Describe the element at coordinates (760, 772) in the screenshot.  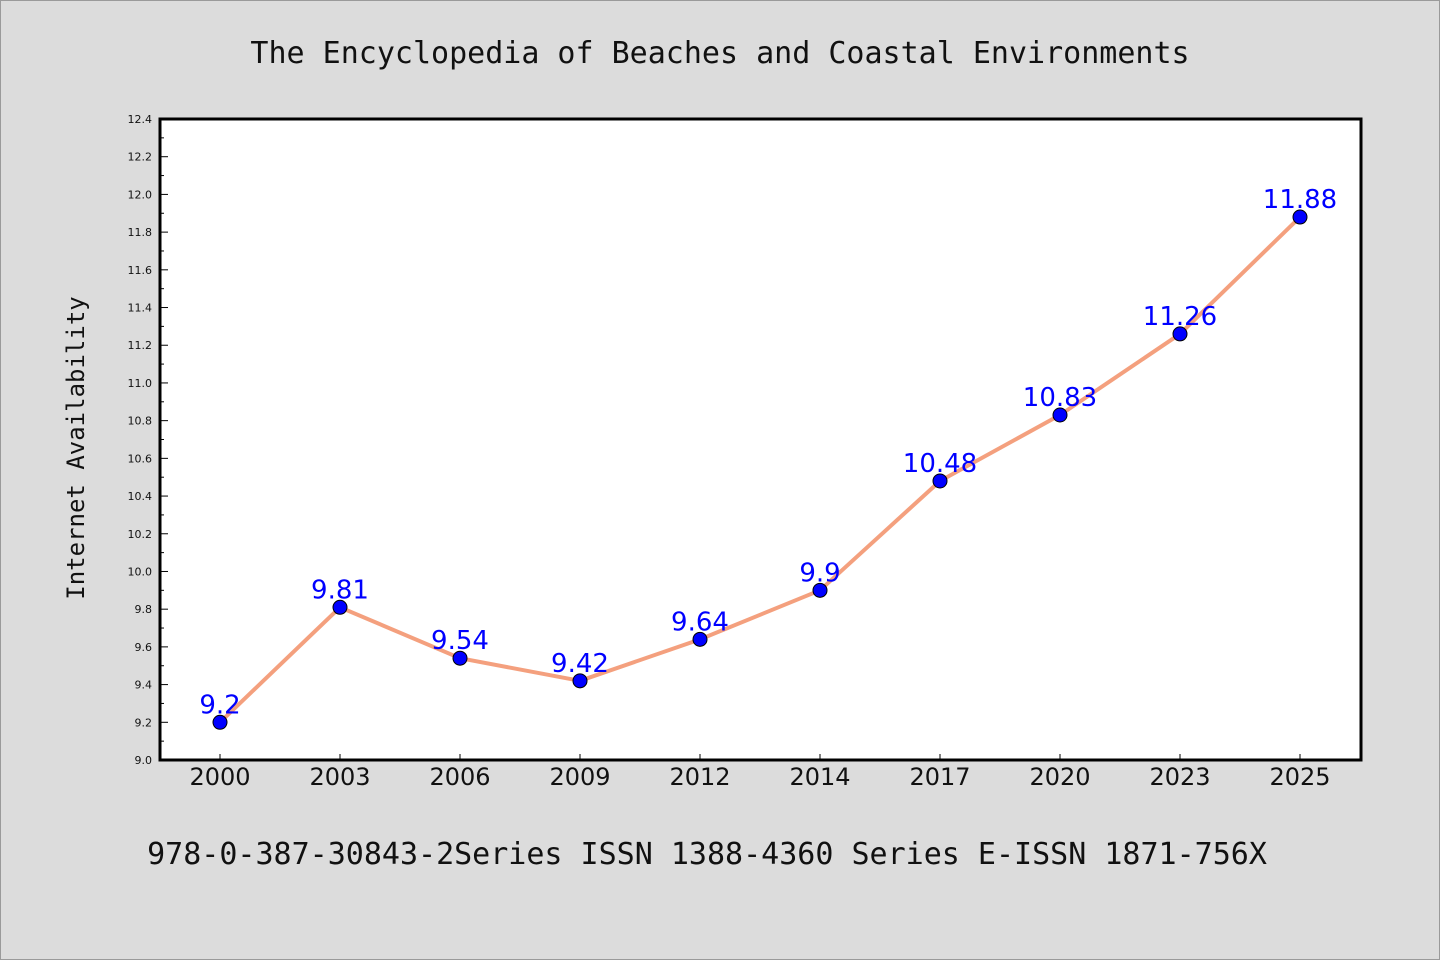
I see `x-axis-ticks: 2000 2003 2006 2009 2012 2014 2017 2020 2023 2025` at that location.